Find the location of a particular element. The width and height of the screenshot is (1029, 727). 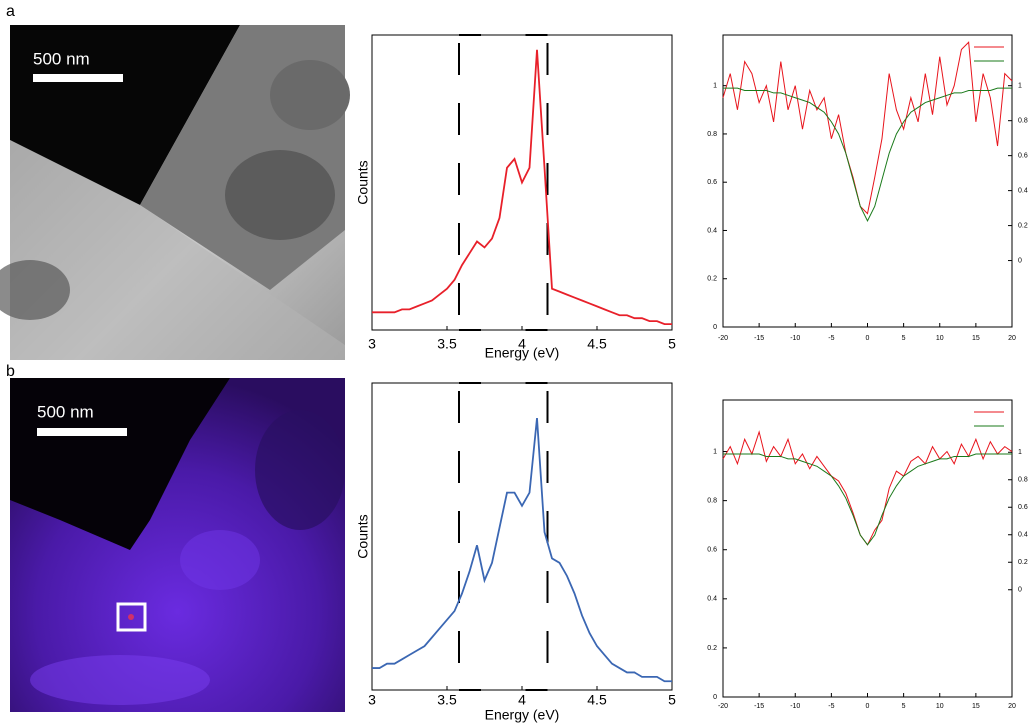

panel-label: b is located at coordinates (10, 371).